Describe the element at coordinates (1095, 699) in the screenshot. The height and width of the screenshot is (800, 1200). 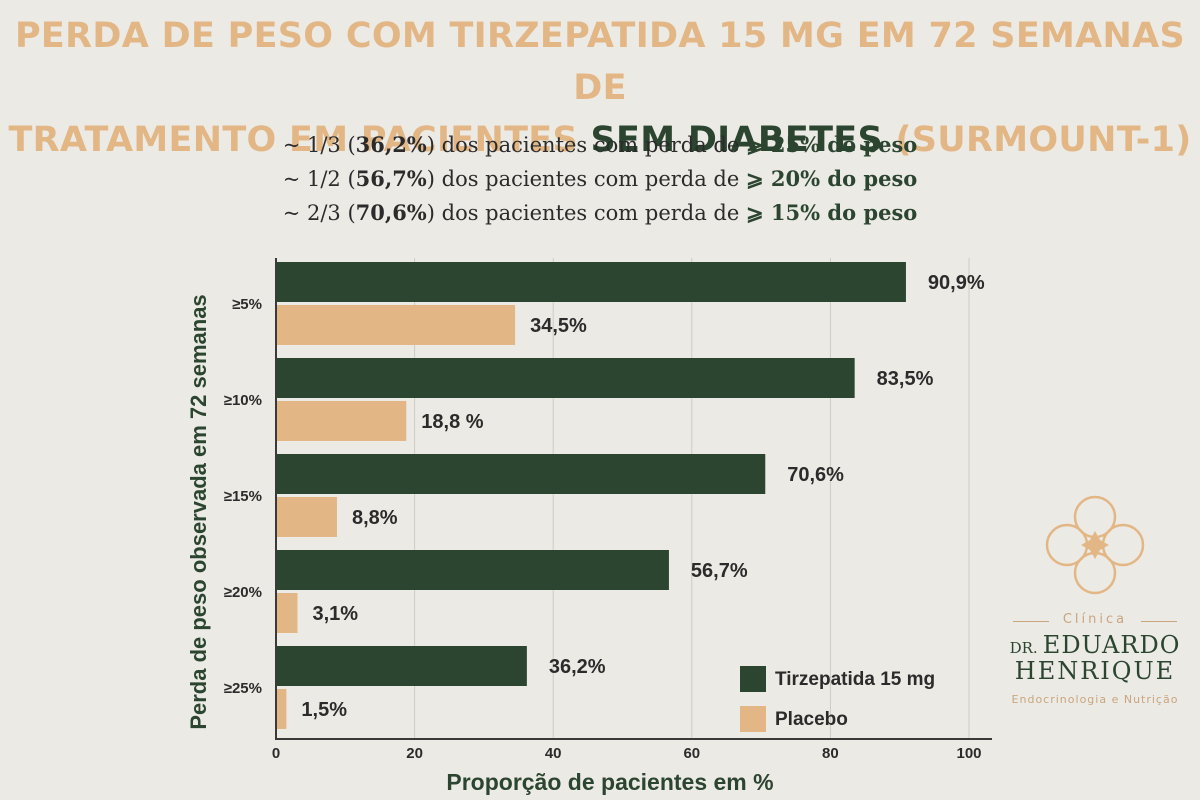
I see `logo-specialty: Endocrinologia e Nutrição` at that location.